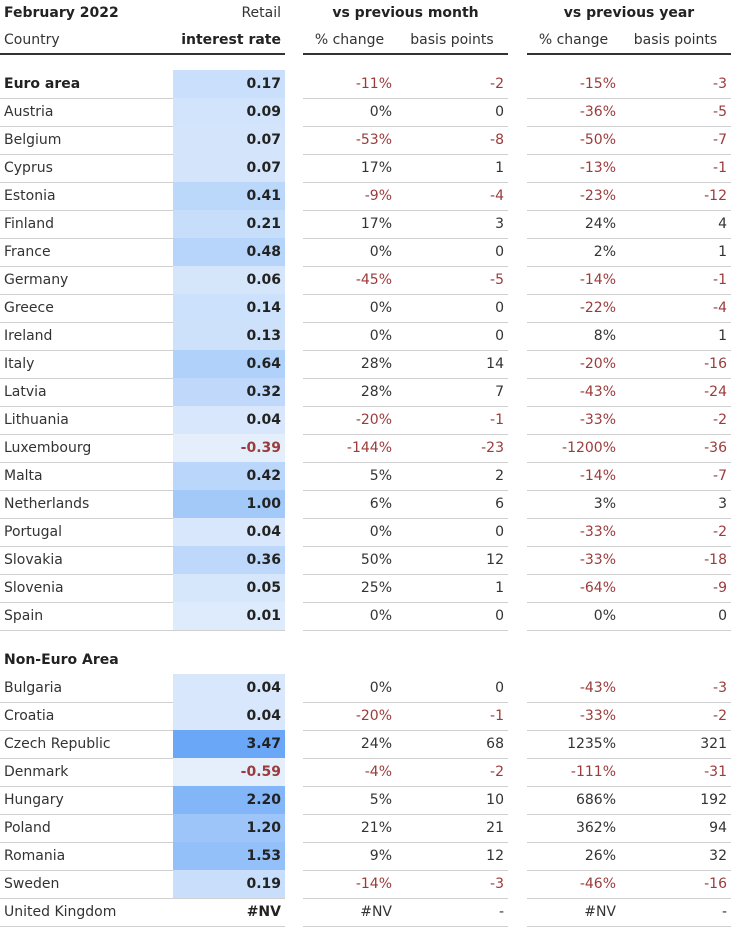  What do you see at coordinates (32, 40) in the screenshot?
I see `country-header: Country` at bounding box center [32, 40].